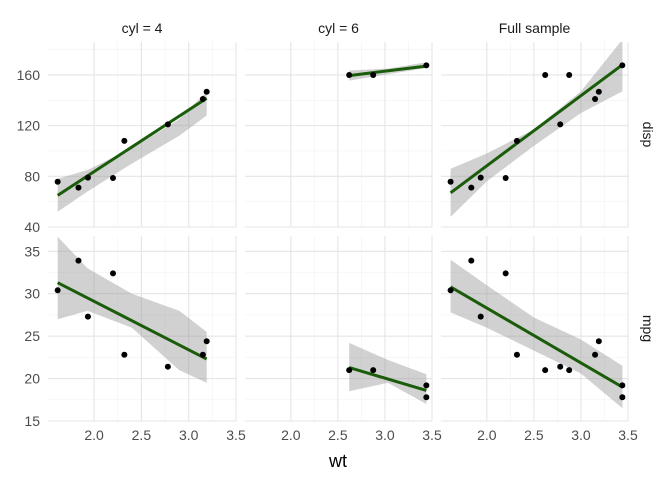  I want to click on y-tick-label: 15, so click(32, 421).